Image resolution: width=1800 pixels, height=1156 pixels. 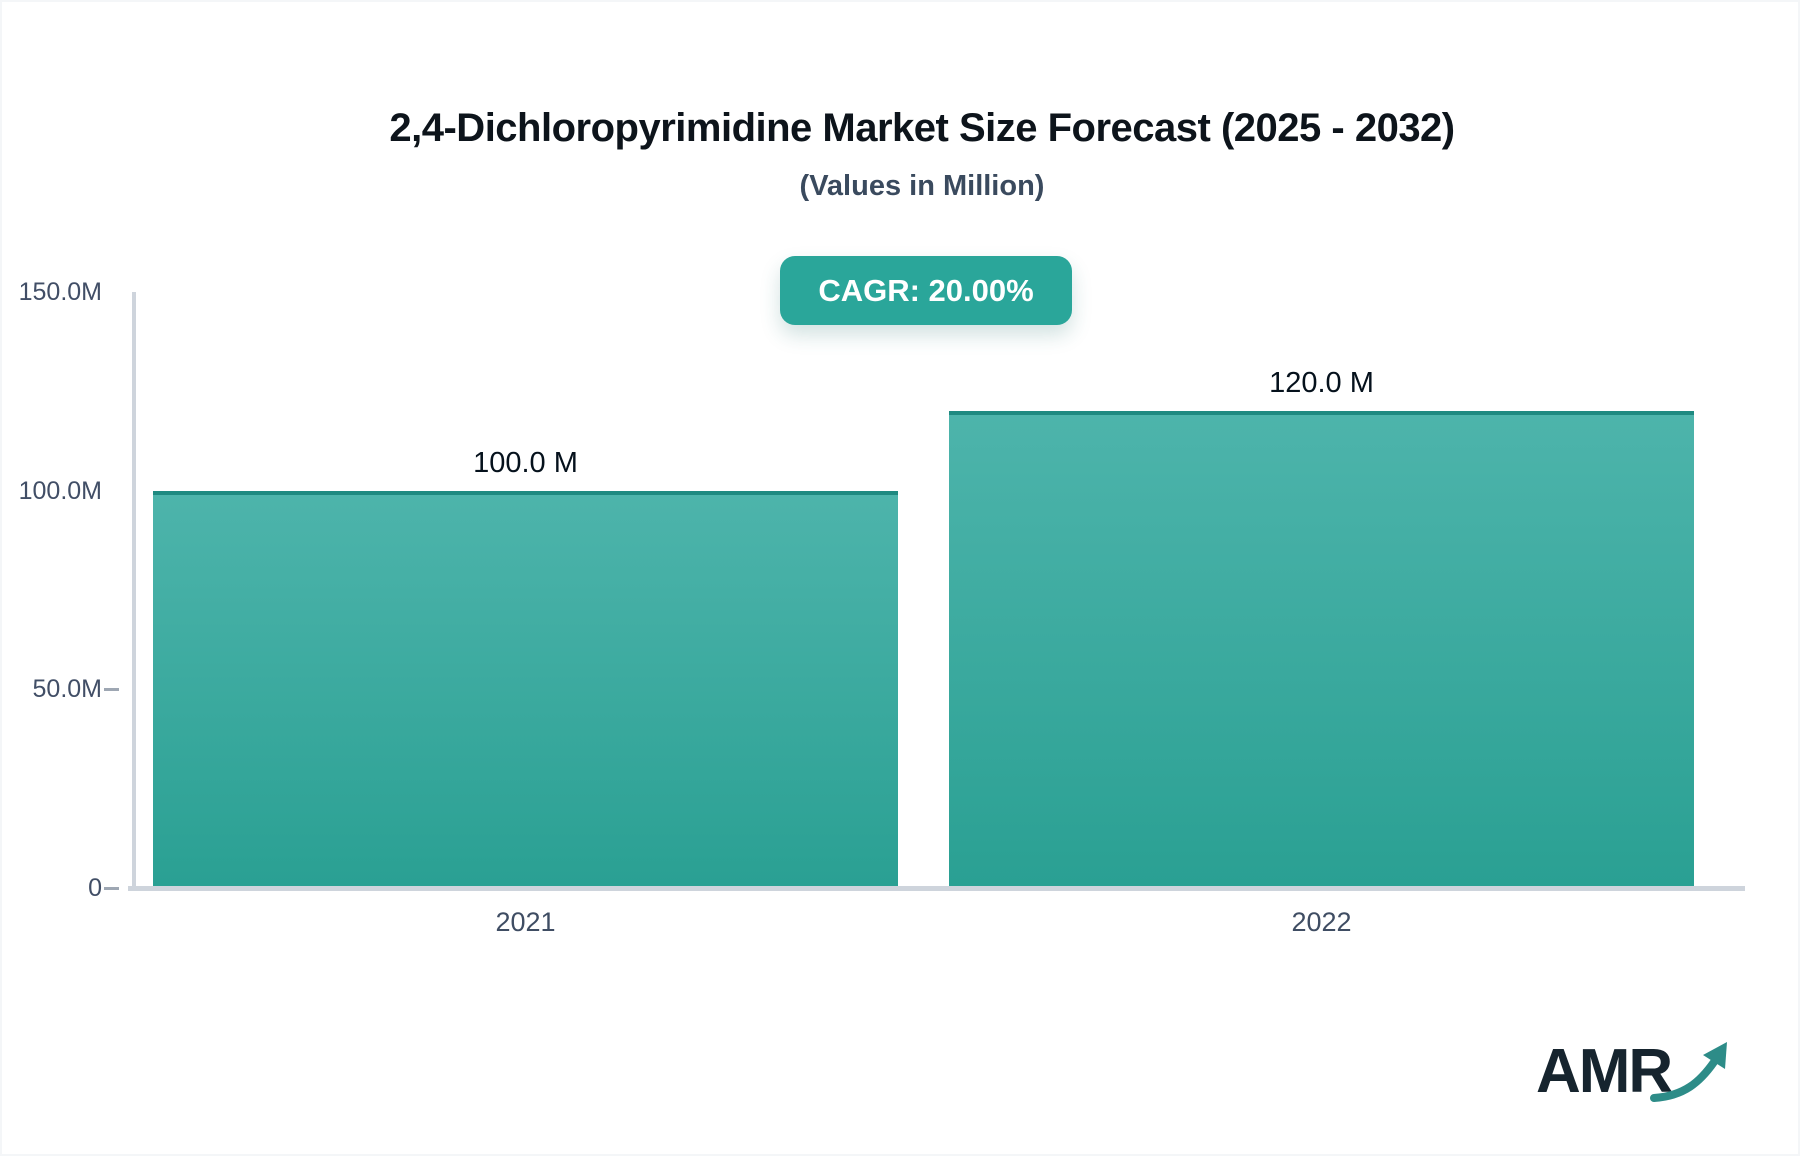 What do you see at coordinates (1688, 1072) in the screenshot?
I see `logo-arrow-icon` at bounding box center [1688, 1072].